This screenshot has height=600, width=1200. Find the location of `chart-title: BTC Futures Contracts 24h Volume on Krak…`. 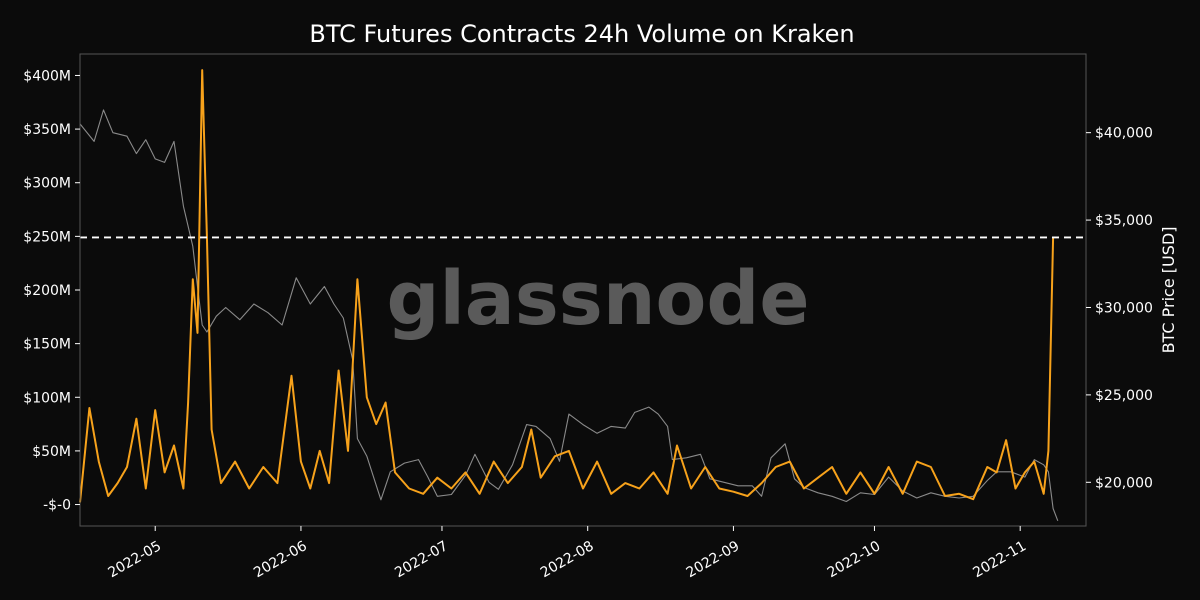

chart-title: BTC Futures Contracts 24h Volume on Krak… is located at coordinates (581, 34).